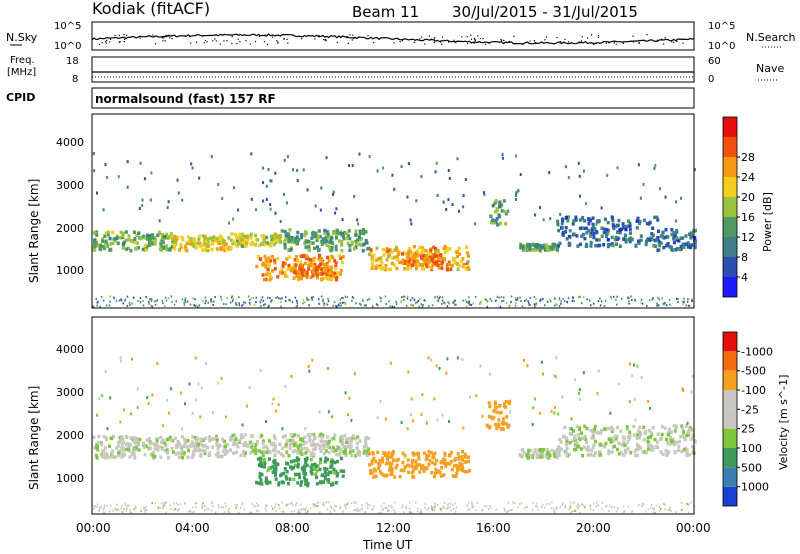 The image size is (800, 554). I want to click on x-tick-2: 08:00, so click(292, 528).